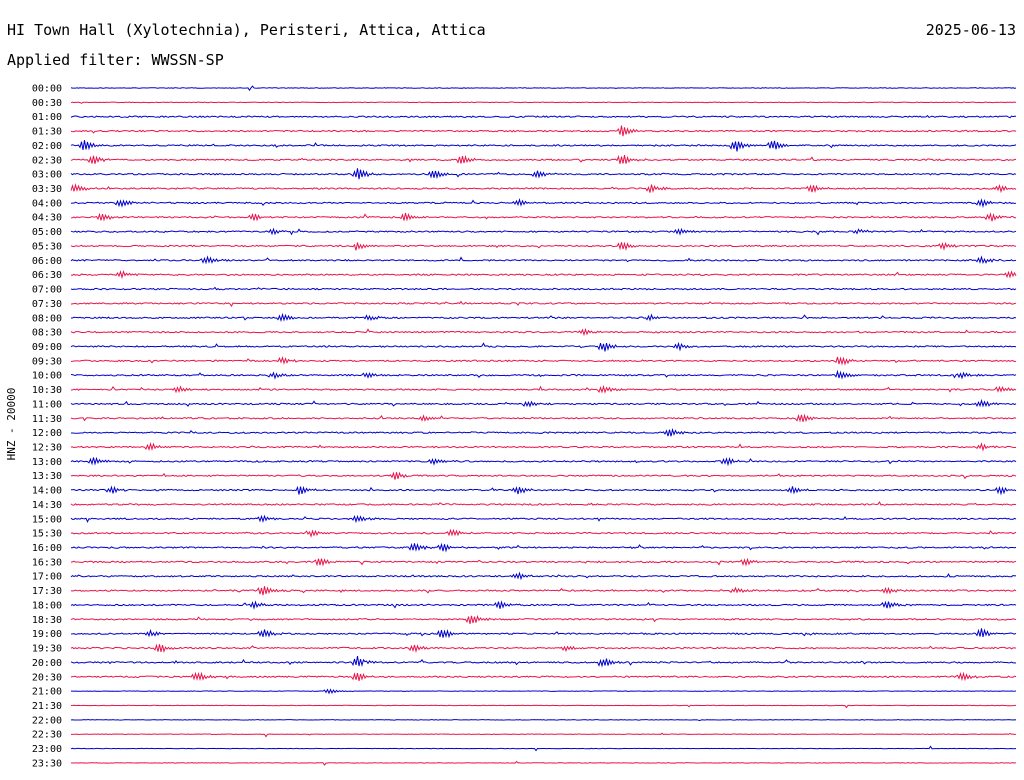 The height and width of the screenshot is (780, 1024). Describe the element at coordinates (47, 261) in the screenshot. I see `y-tick-label: 06:00` at that location.